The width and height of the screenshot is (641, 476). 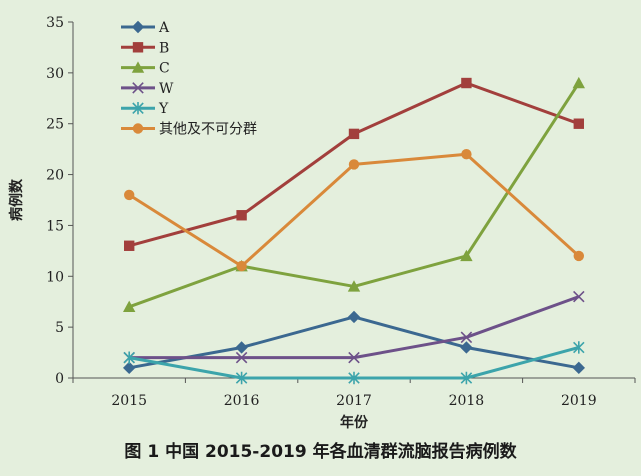 I want to click on legend-entry: 其他及不可分群, so click(x=189, y=130).